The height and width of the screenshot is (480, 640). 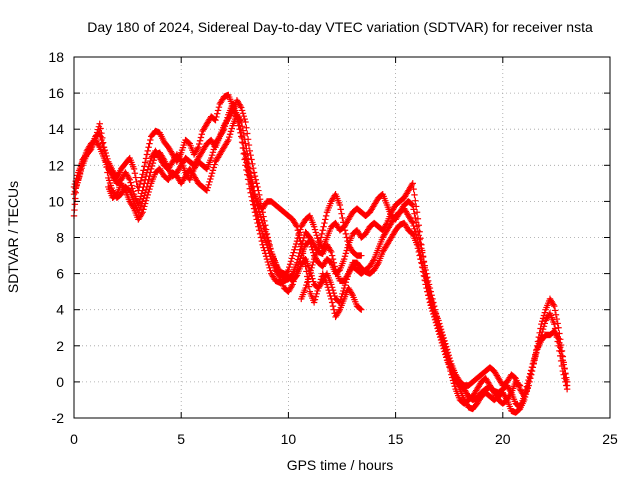 I want to click on x-tick-labels: 0 5 10 15 20 25, so click(x=344, y=439).